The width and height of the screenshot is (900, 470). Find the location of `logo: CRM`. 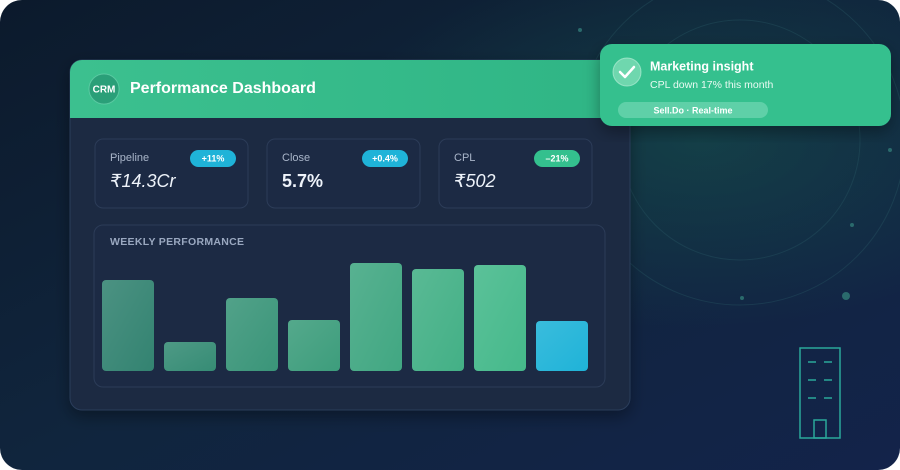

logo: CRM is located at coordinates (104, 90).